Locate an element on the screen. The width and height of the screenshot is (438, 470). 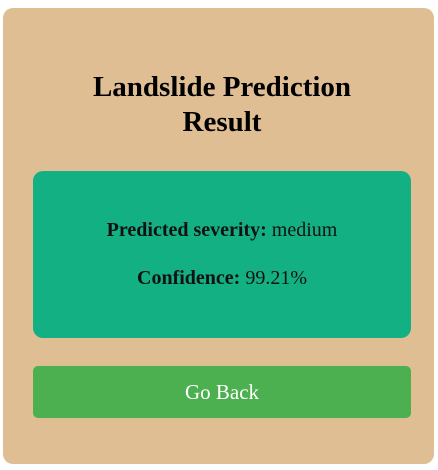
page-title-line-1: Landslide Prediction is located at coordinates (222, 87).